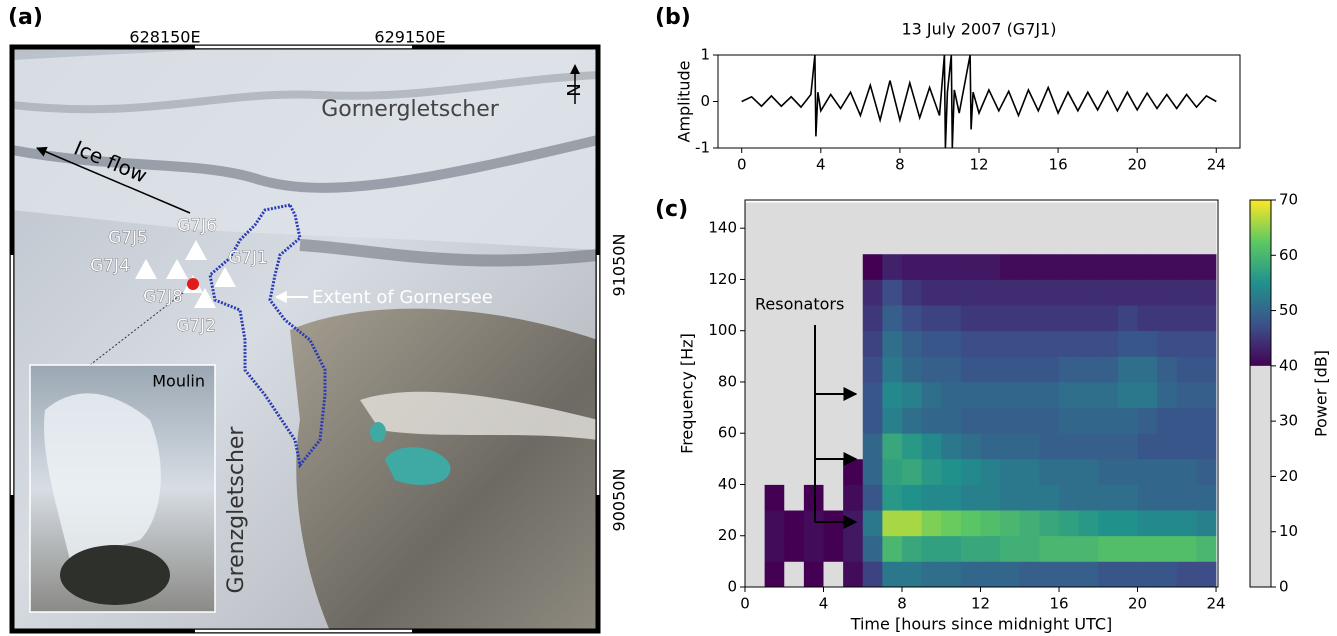  What do you see at coordinates (979, 101) in the screenshot?
I see `axes-frame` at bounding box center [979, 101].